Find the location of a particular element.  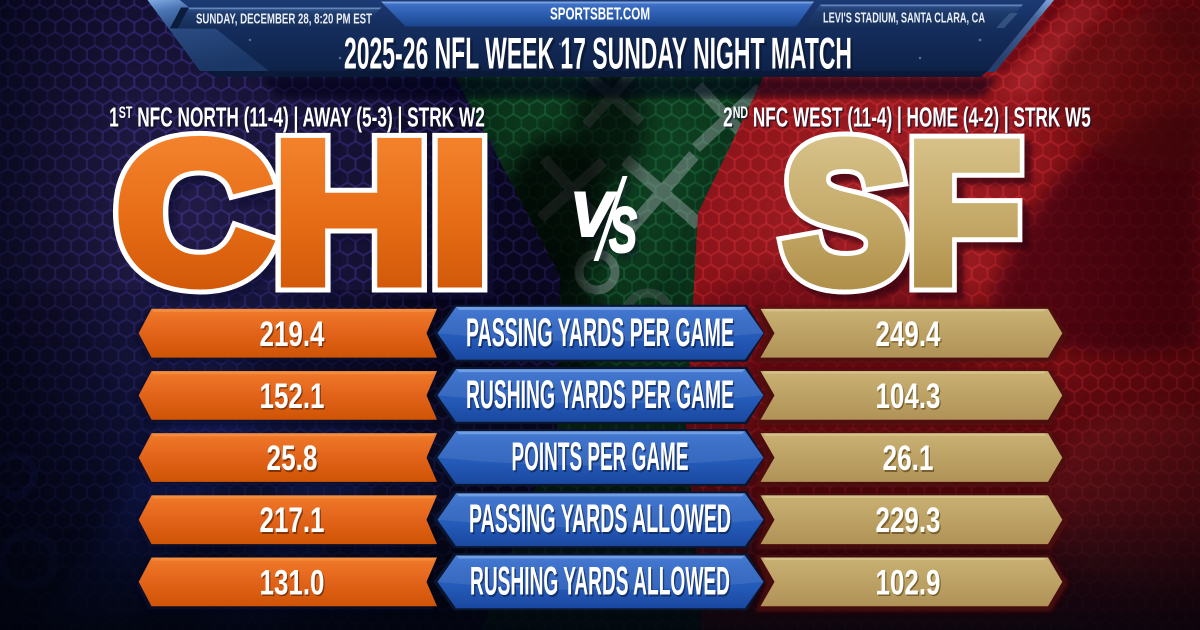

svg-text:LEVI'S STADIUM, SANTA CLARA, C: LEVI'S STADIUM, SANTA CLARA, CA is located at coordinates (904, 18).